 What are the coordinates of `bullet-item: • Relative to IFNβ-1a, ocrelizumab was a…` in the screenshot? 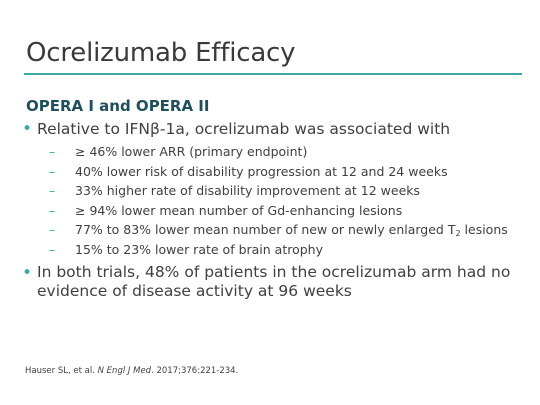 It's located at (272, 129).